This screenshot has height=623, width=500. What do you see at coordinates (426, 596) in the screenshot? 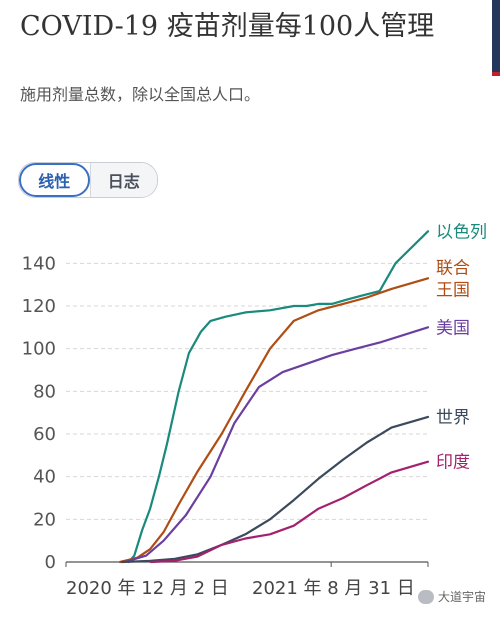
I see `wechat-icon` at bounding box center [426, 596].